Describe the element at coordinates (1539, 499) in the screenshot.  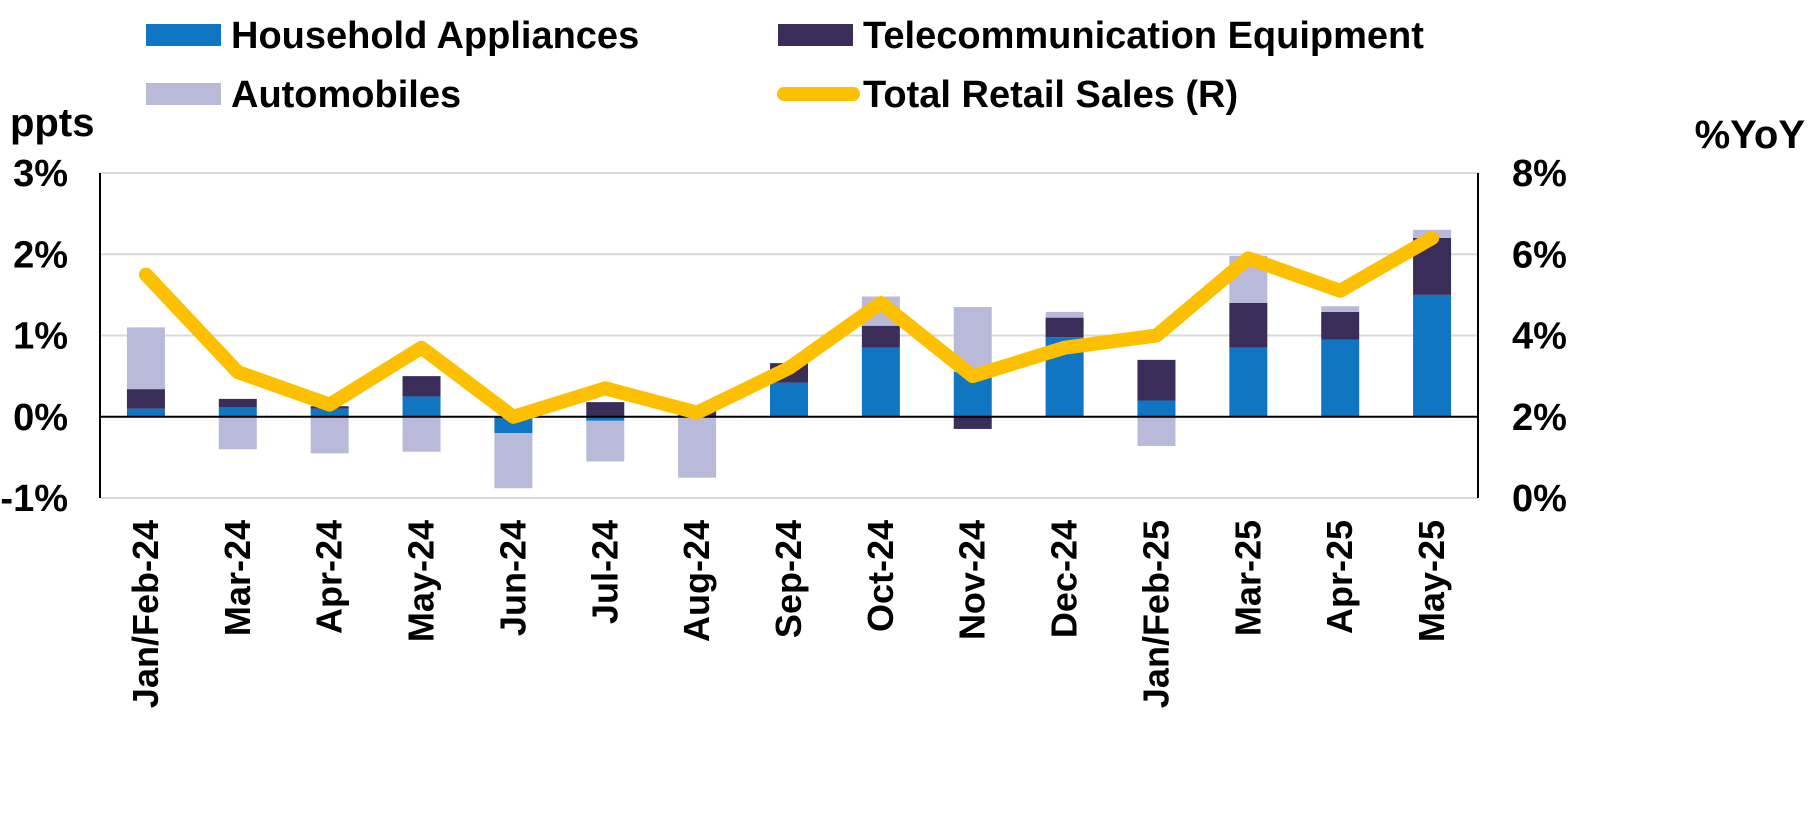
I see `right-tick-label: 0%` at that location.